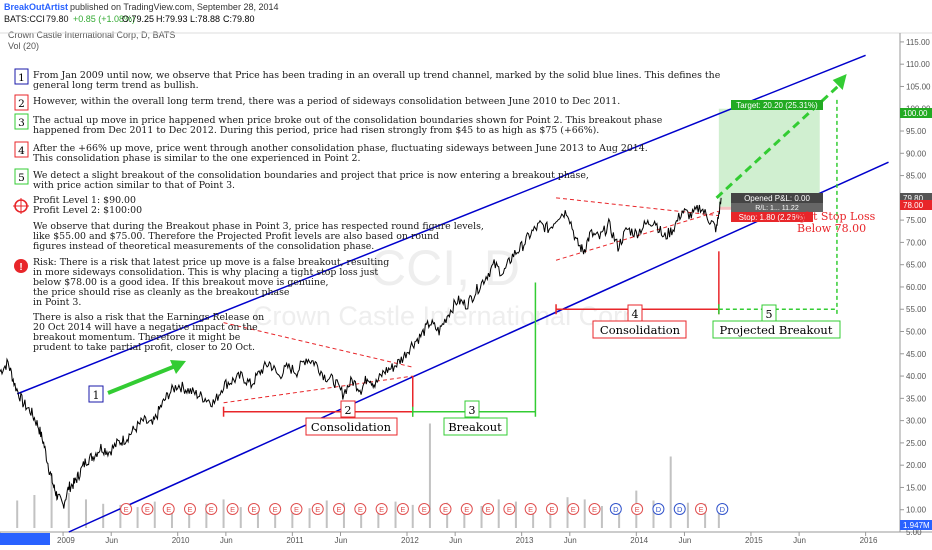  What do you see at coordinates (916, 332) in the screenshot?
I see `y-tick-label: 50.00` at bounding box center [916, 332].